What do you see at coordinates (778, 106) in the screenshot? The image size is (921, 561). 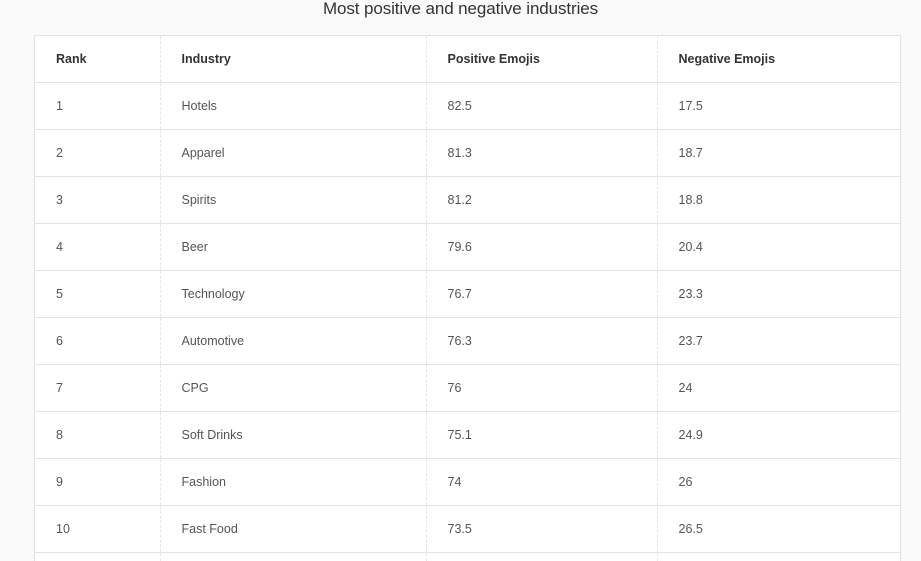 I see `cell-negative-emojis: 17.5` at bounding box center [778, 106].